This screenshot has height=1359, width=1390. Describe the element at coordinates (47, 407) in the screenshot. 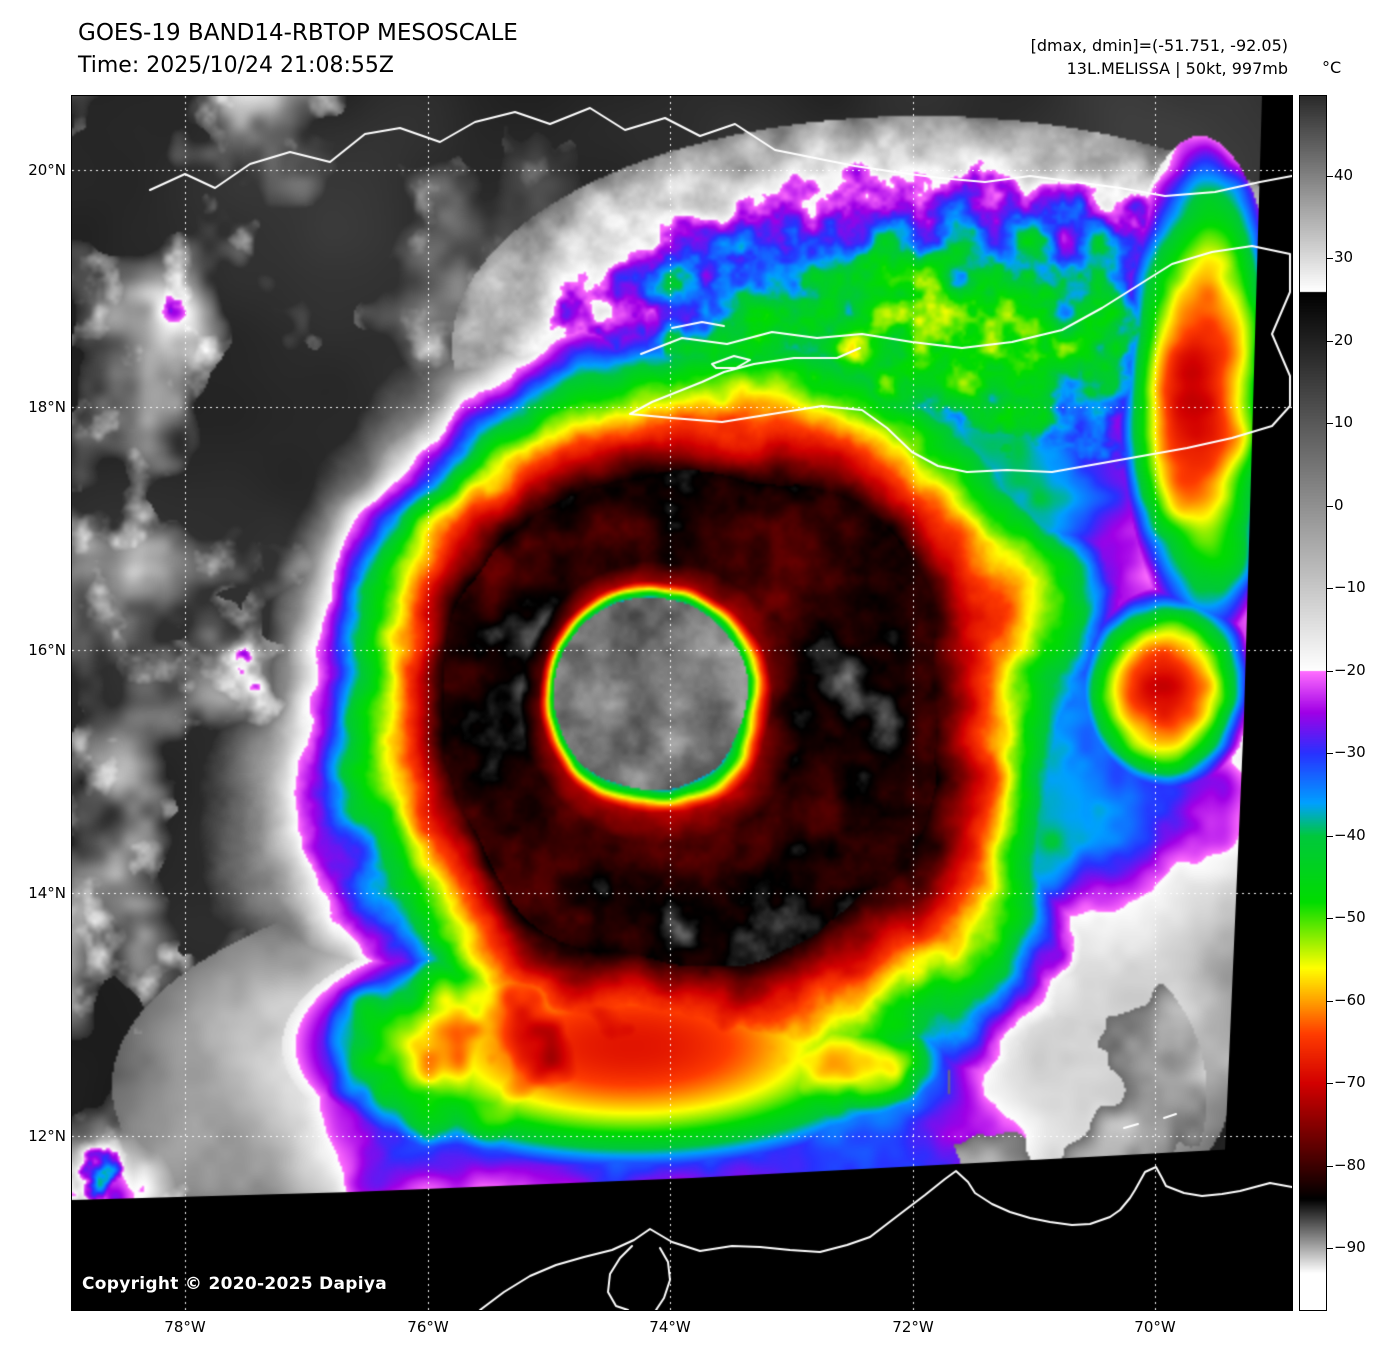

I see `lat-label: 18°N` at that location.